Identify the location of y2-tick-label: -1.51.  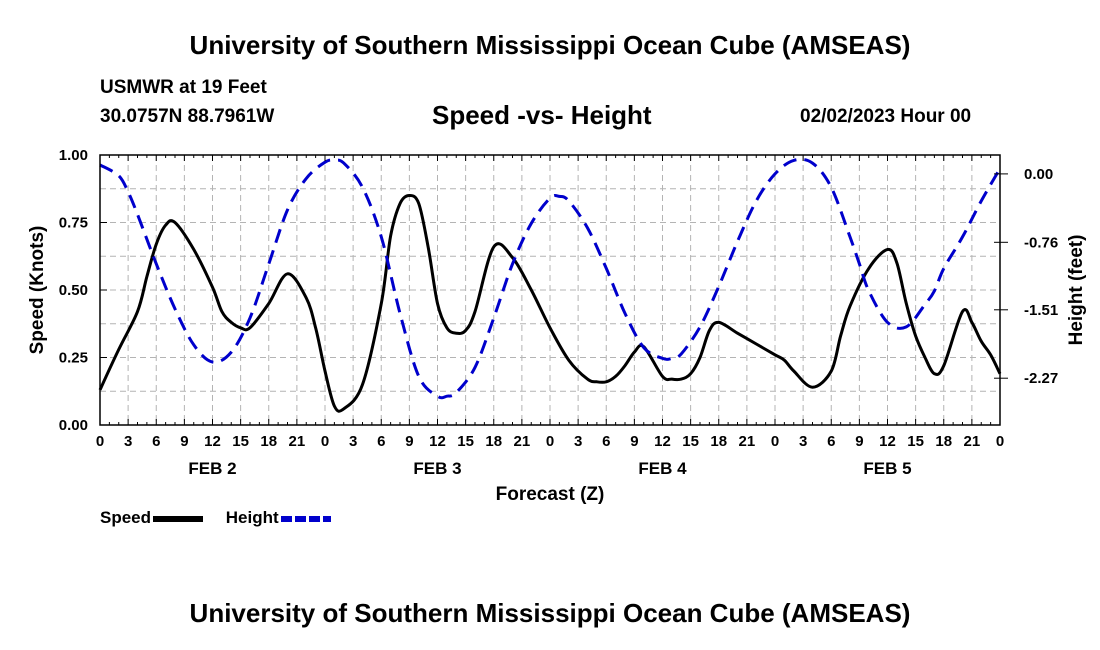
(1041, 310).